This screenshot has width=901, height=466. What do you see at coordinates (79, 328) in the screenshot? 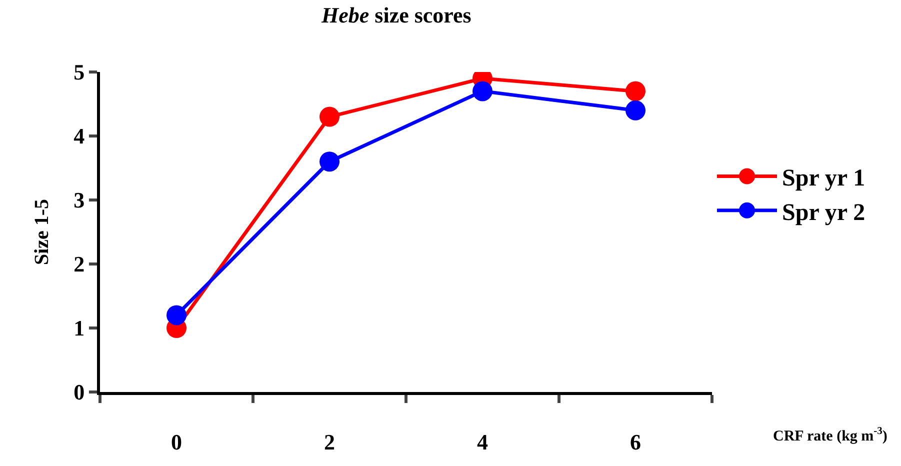
I see `y-tick-label: 1` at bounding box center [79, 328].